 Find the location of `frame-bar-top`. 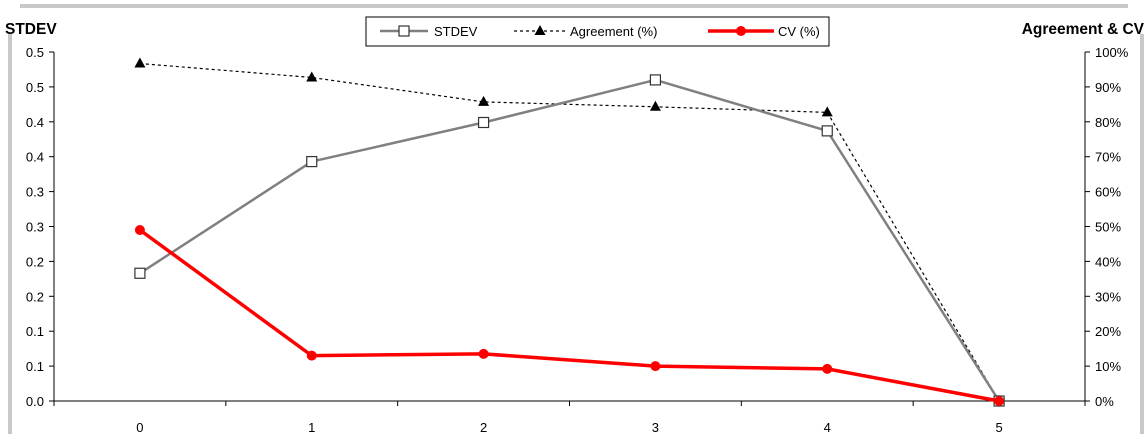

frame-bar-top is located at coordinates (574, 6).